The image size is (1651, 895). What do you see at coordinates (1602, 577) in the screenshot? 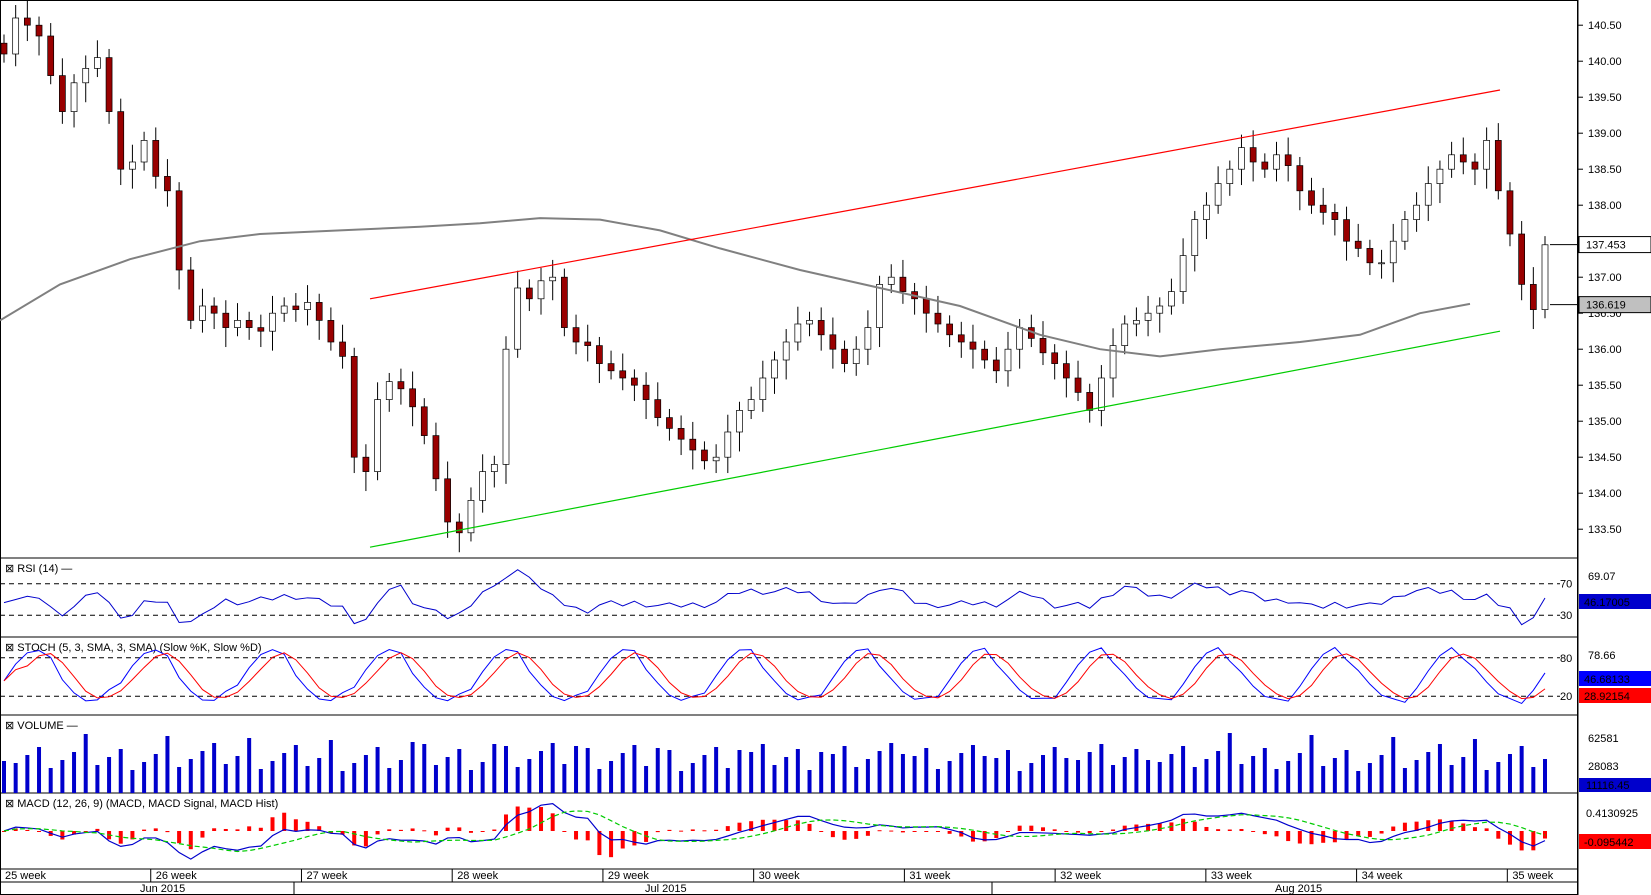
I see `rsi-ref-high: 69.07` at bounding box center [1602, 577].